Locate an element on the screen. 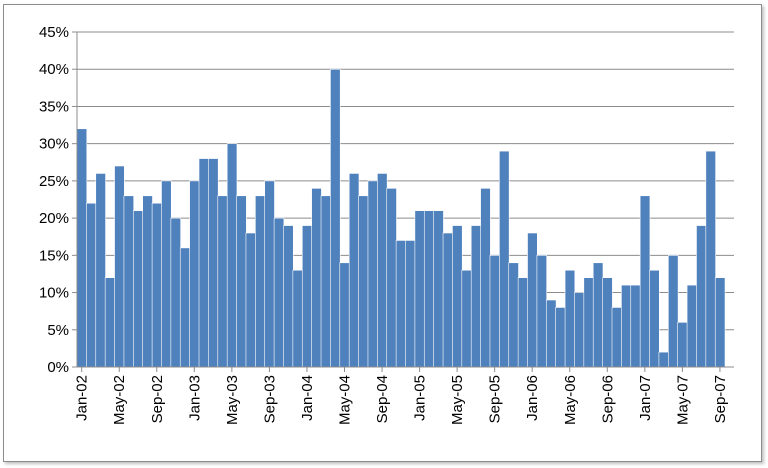  y-tick-label: 40% is located at coordinates (54, 69).